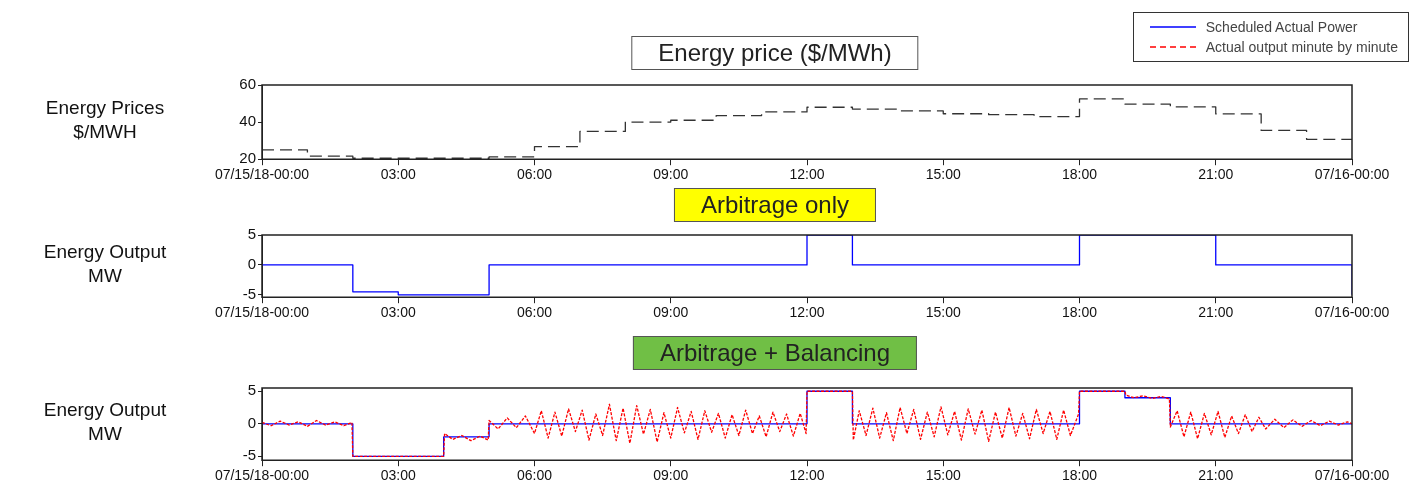  I want to click on chart-title: Arbitrage + Balancing, so click(775, 353).